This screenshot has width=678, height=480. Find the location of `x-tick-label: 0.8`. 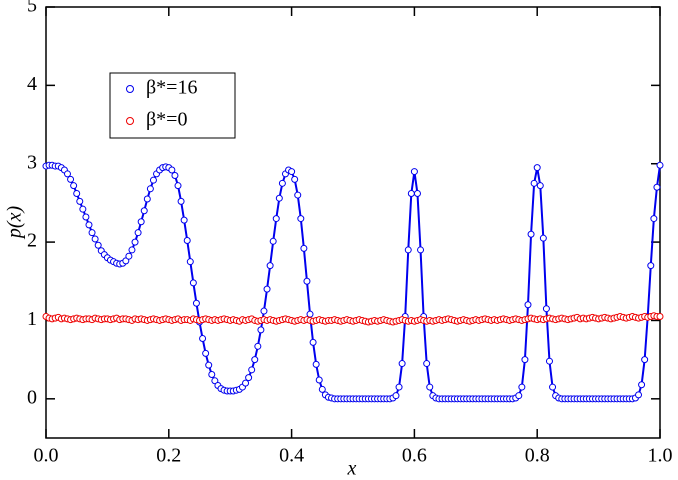

x-tick-label: 0.8 is located at coordinates (537, 456).